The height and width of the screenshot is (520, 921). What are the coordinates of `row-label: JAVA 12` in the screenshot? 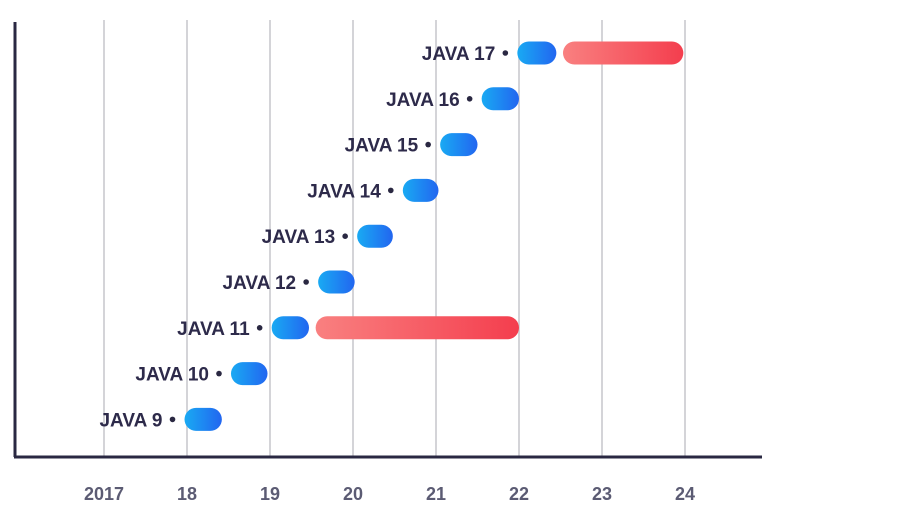 It's located at (260, 283).